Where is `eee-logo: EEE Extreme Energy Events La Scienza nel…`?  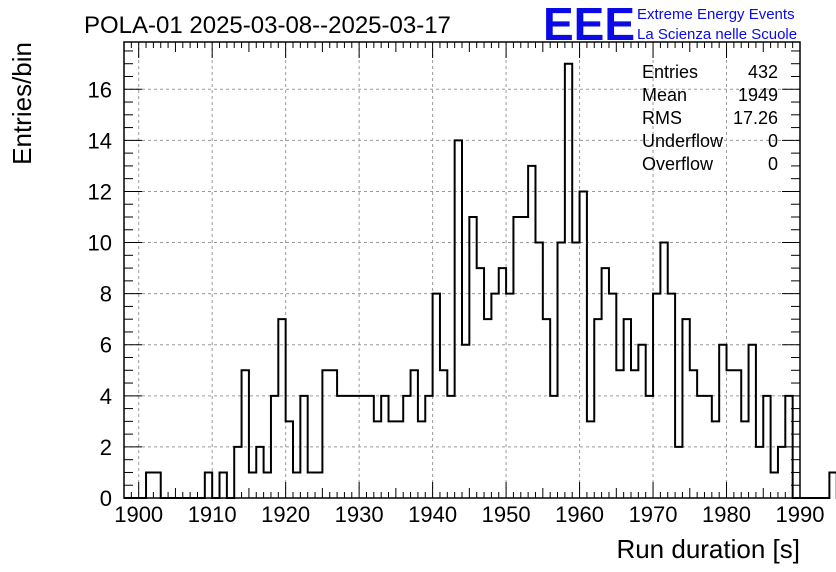
eee-logo: EEE Extreme Energy Events La Scienza nel… is located at coordinates (670, 25).